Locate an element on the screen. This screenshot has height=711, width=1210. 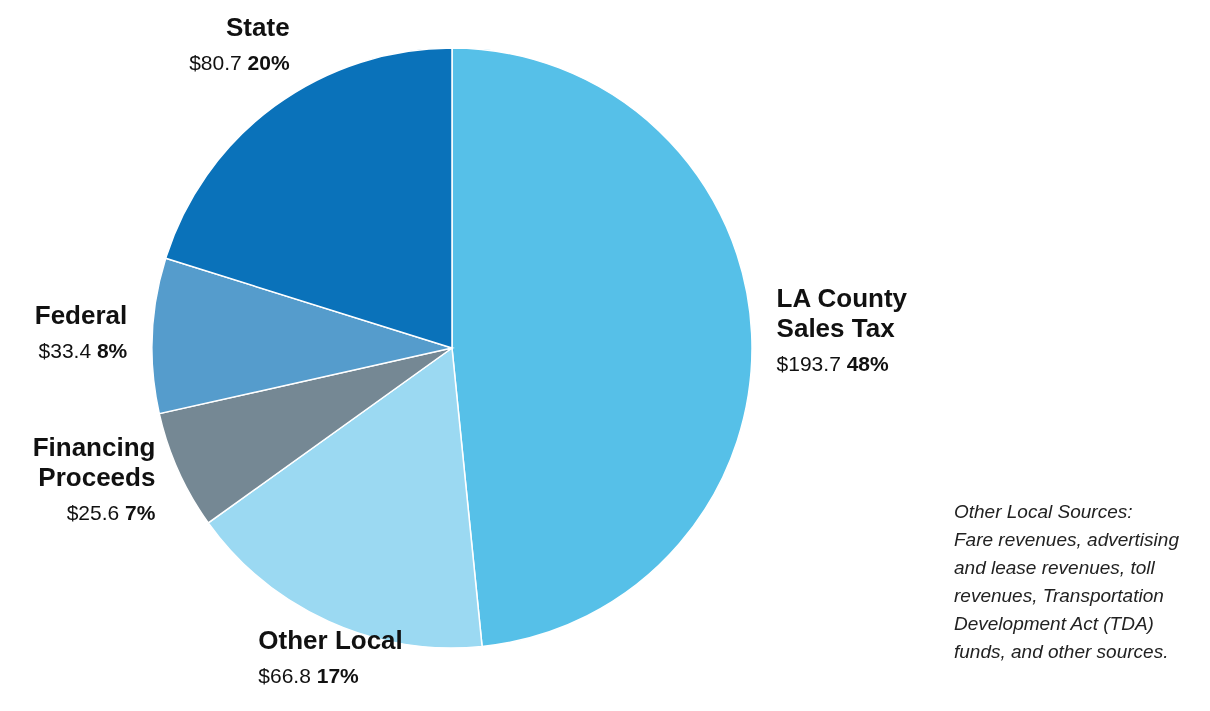
slice-label: LA County Sales Tax is located at coordinates (842, 312).